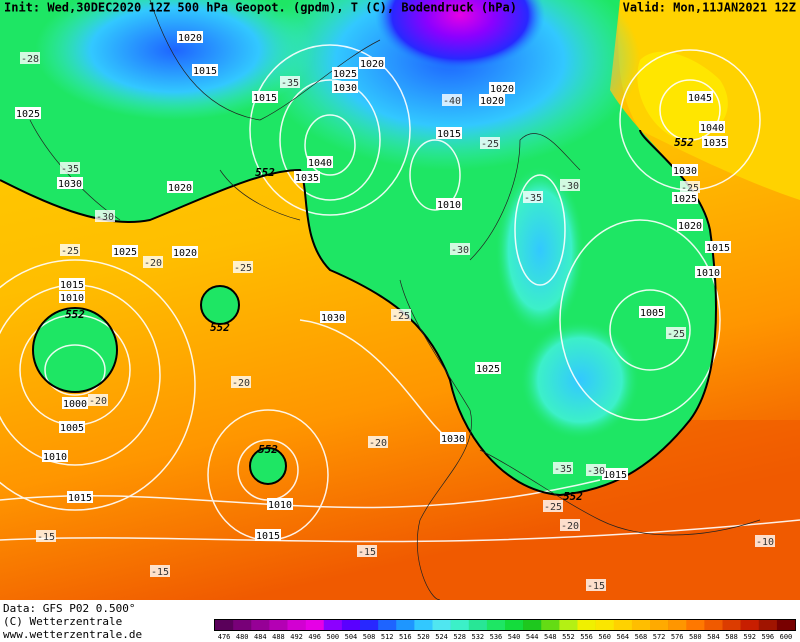 Image resolution: width=800 pixels, height=642 pixels. Describe the element at coordinates (477, 637) in the screenshot. I see `scale-label: 532` at that location.